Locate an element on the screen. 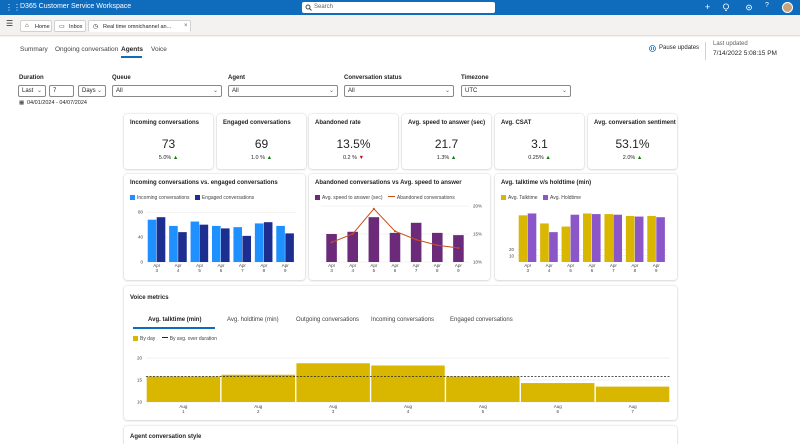 Image resolution: width=800 pixels, height=444 pixels. kpi-delta: 1.0 % is located at coordinates (258, 158).